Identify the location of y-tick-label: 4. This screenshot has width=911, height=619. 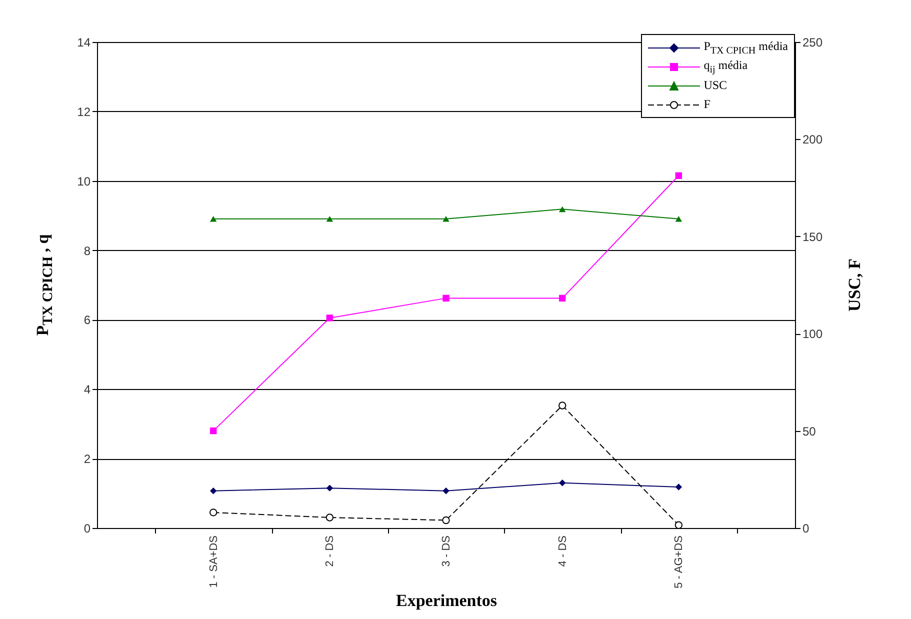
(87, 389).